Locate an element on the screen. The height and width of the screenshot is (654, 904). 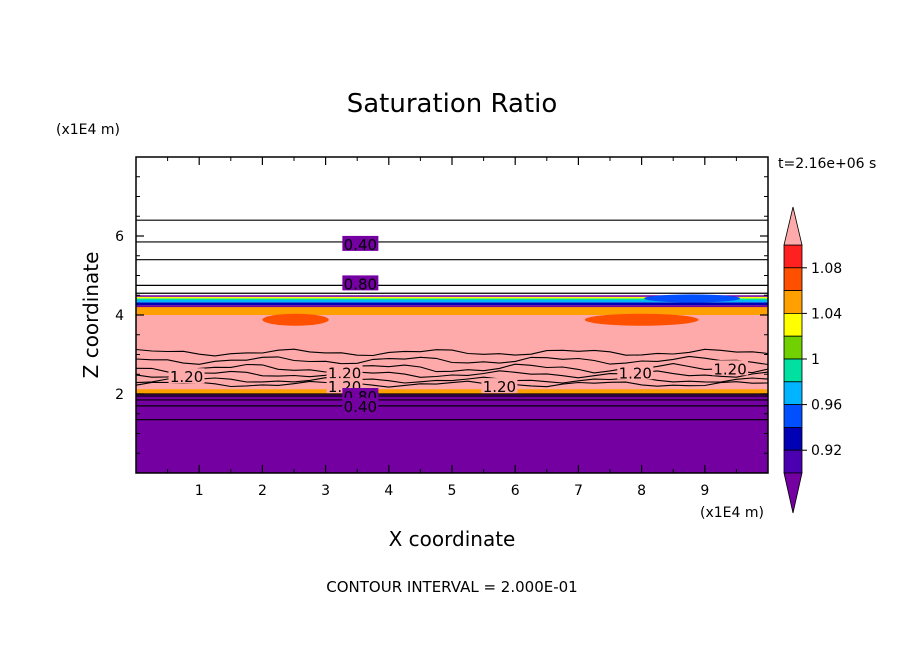
contour-interval-note: CONTOUR INTERVAL = 2.000E-01 is located at coordinates (451, 587).